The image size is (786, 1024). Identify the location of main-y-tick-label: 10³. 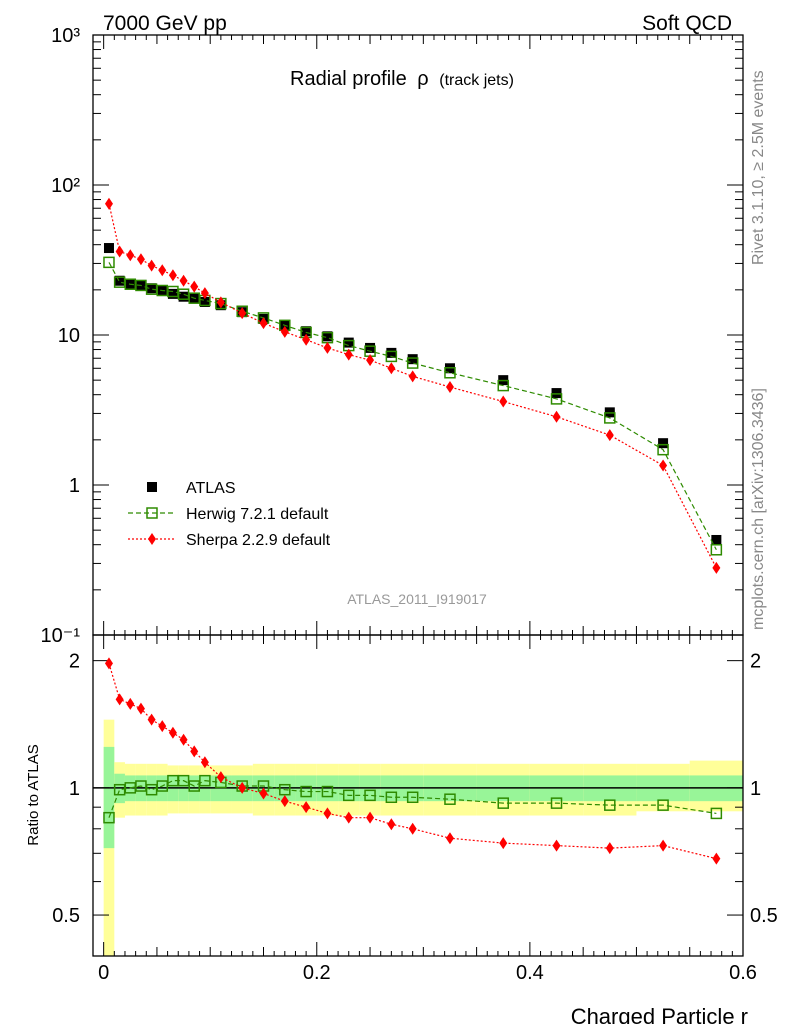
(65, 36).